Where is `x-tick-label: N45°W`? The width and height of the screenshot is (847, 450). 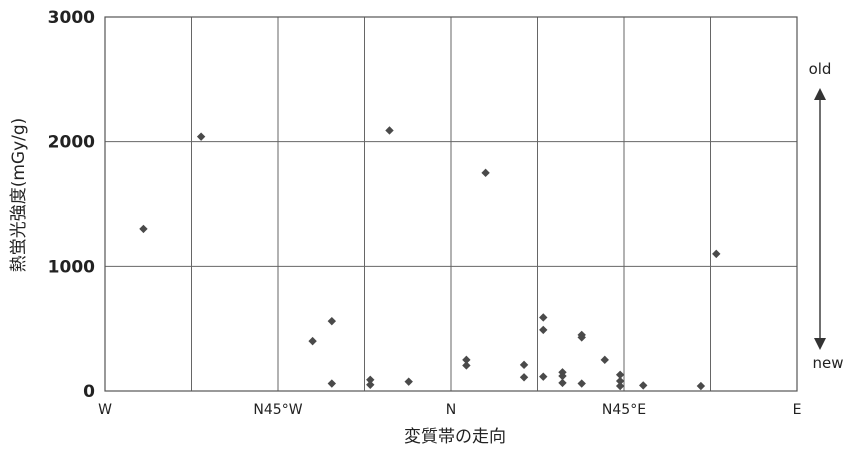
x-tick-label: N45°W is located at coordinates (277, 410).